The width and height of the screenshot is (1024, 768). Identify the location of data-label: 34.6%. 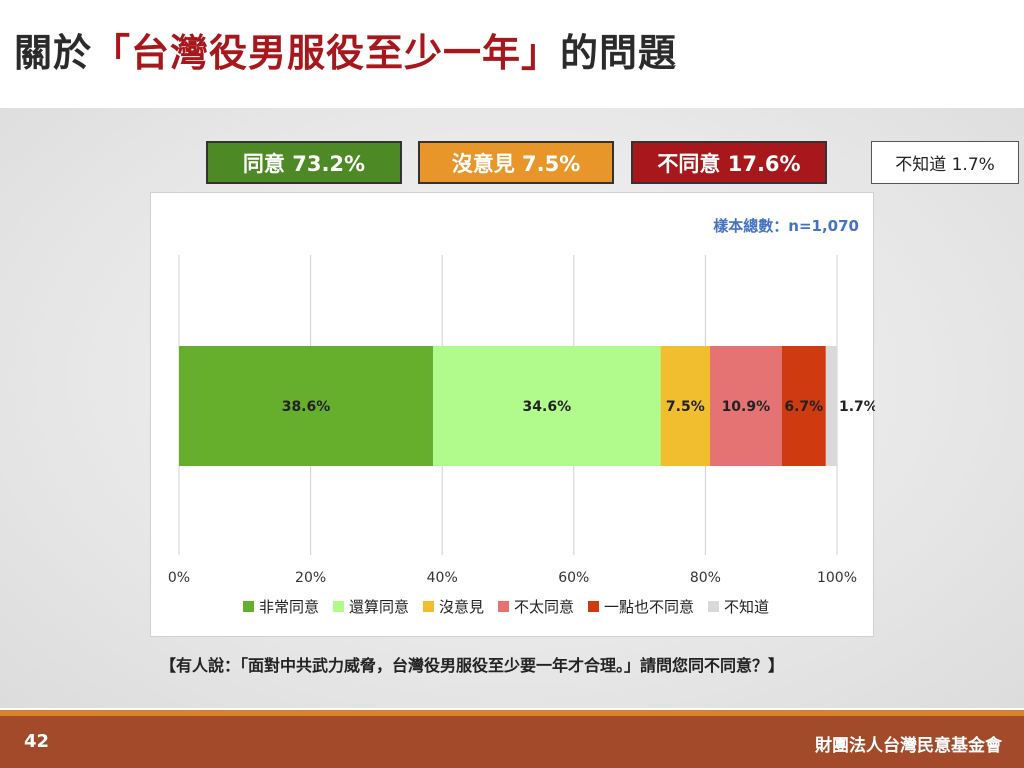
(547, 407).